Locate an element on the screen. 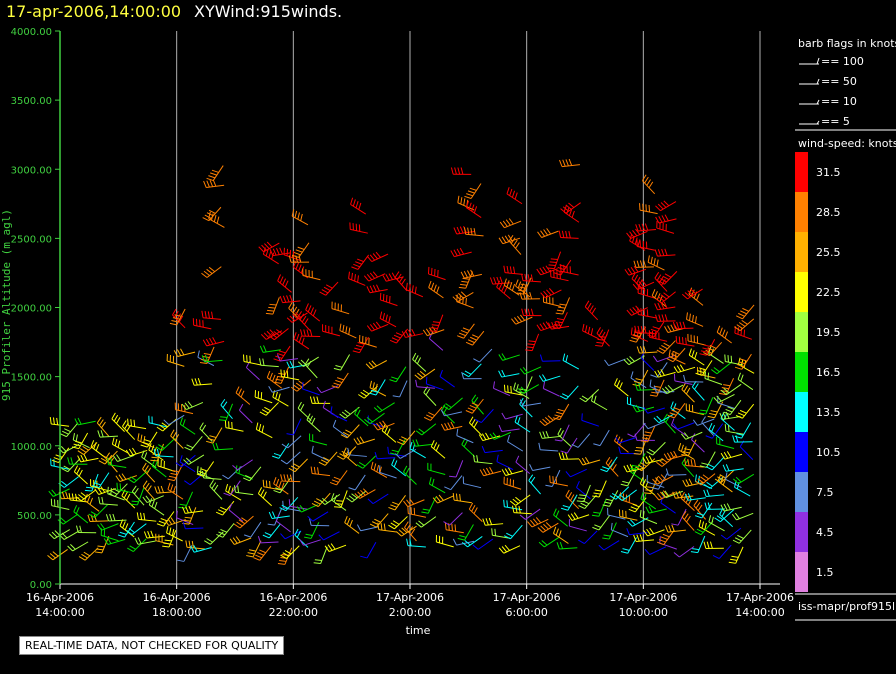  barb-legend-flag is located at coordinates (818, 122).